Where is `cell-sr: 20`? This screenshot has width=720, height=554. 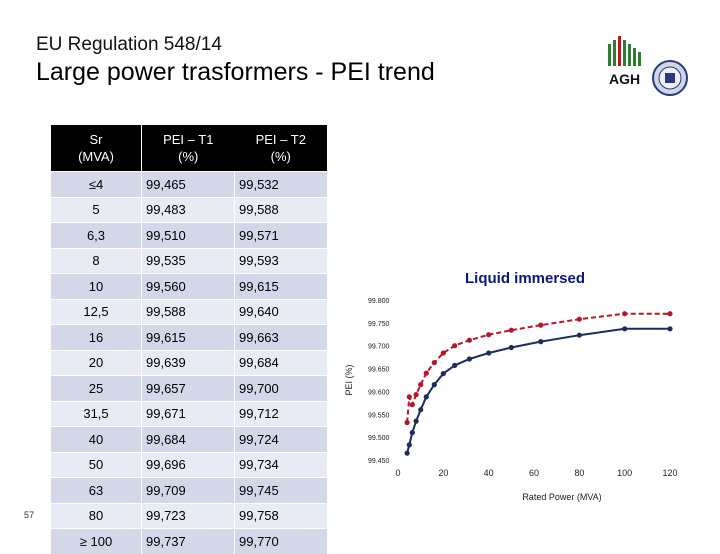
cell-sr: 20 is located at coordinates (96, 362).